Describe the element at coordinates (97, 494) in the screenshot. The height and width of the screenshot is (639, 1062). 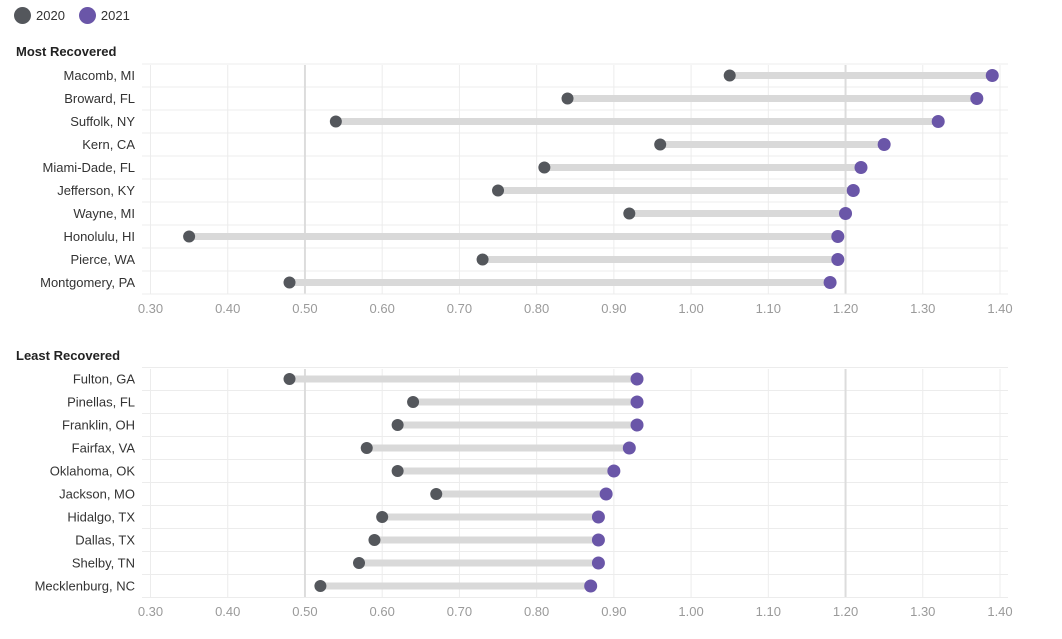
I see `category-label: Jackson, MO` at that location.